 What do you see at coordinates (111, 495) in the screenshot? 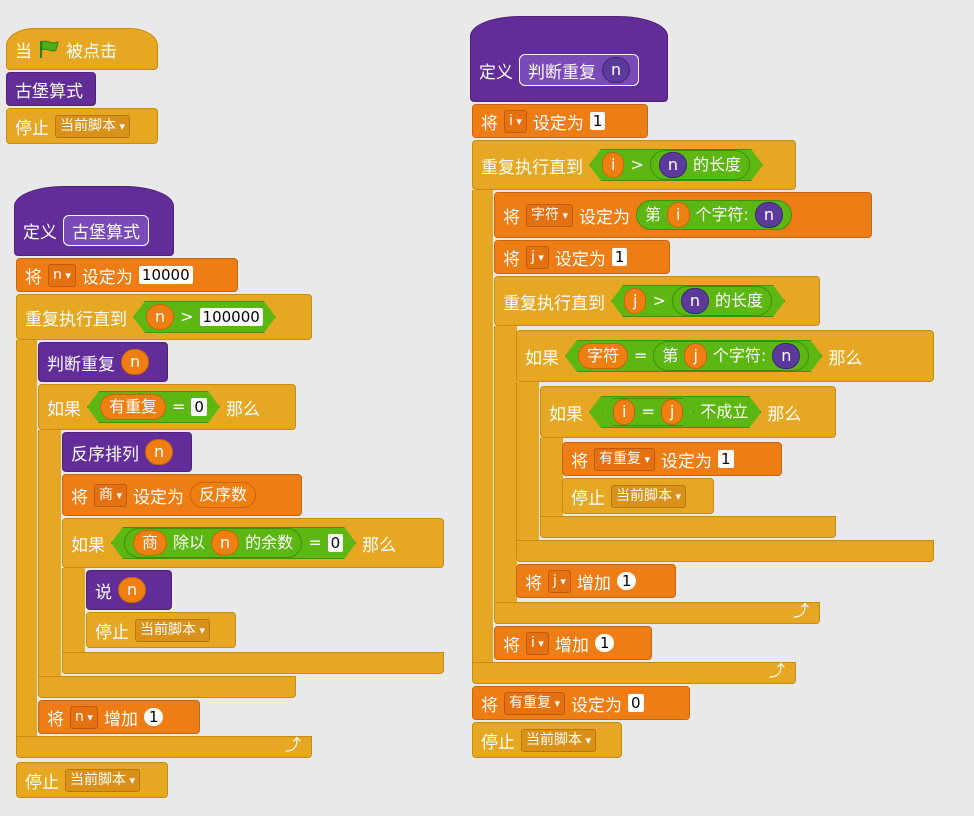
I see `var-dropdown: 商` at bounding box center [111, 495].